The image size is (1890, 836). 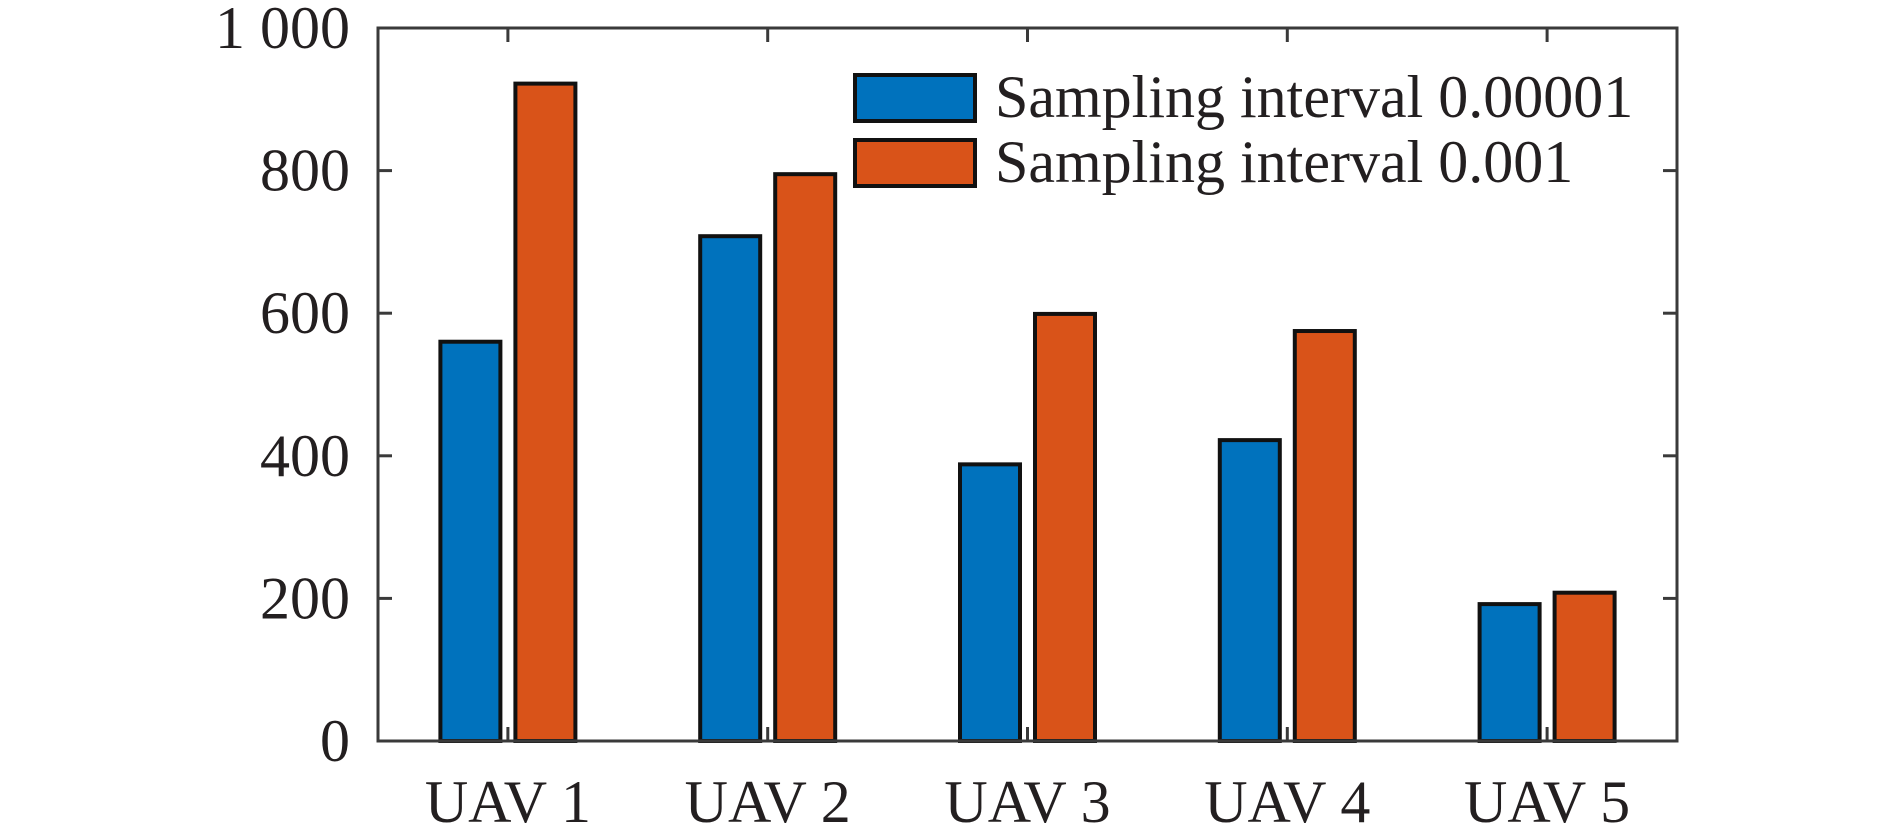 I want to click on legend-label-1: Sampling interval 0.00001, so click(x=1314, y=97).